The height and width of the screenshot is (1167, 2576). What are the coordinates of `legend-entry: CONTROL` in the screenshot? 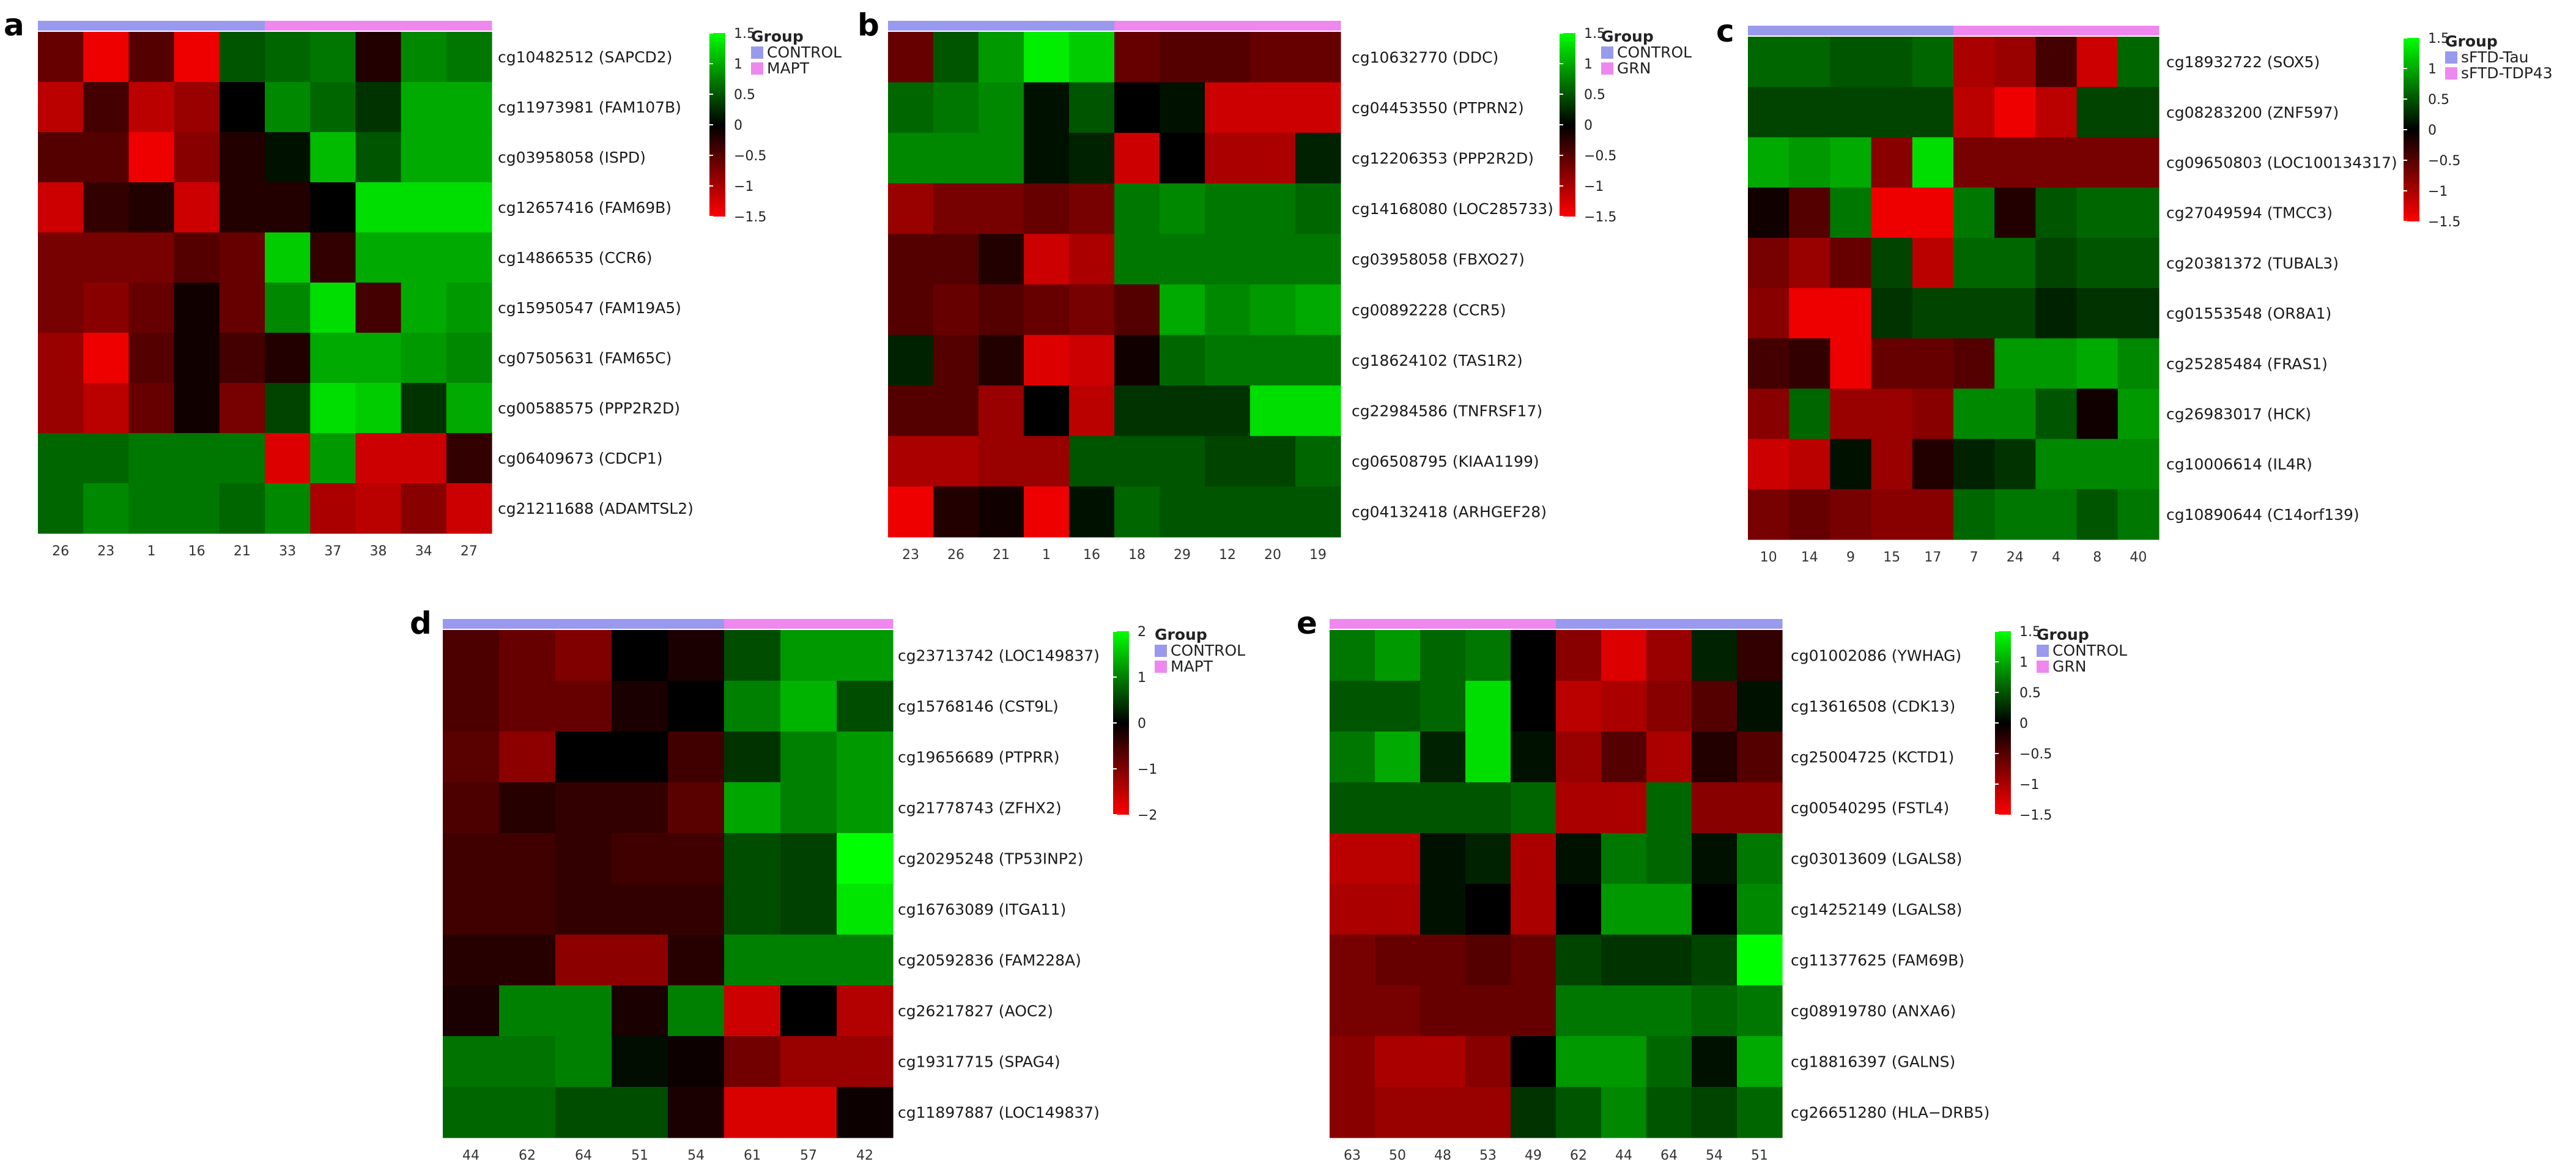 It's located at (804, 52).